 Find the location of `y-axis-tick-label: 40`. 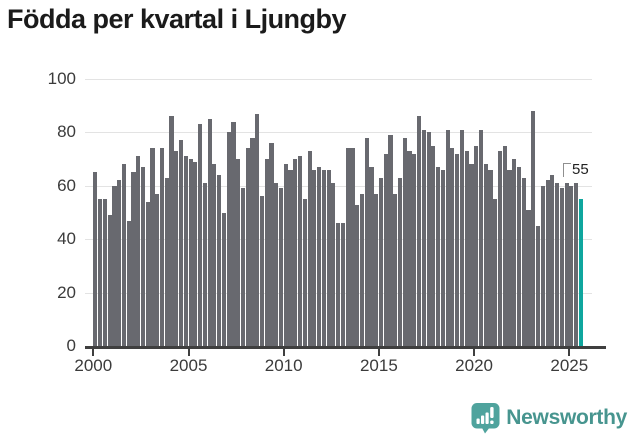

y-axis-tick-label: 40 is located at coordinates (66, 239).